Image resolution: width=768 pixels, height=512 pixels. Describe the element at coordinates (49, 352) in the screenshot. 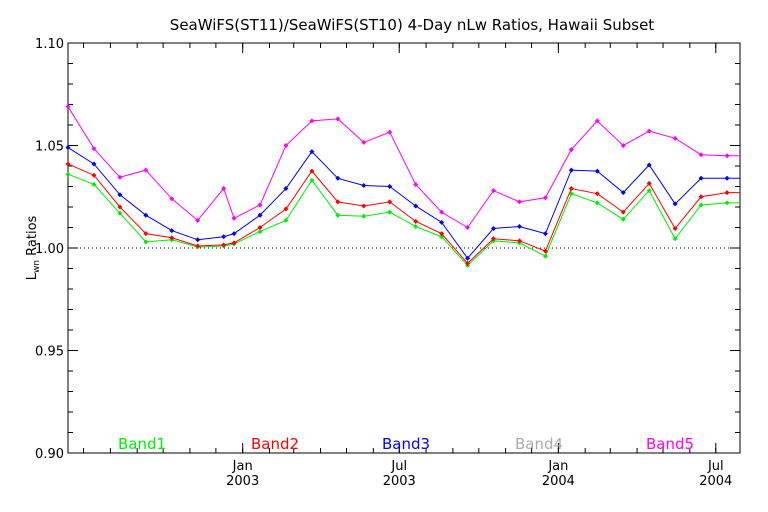

I see `y-tick-label: 0.95` at that location.